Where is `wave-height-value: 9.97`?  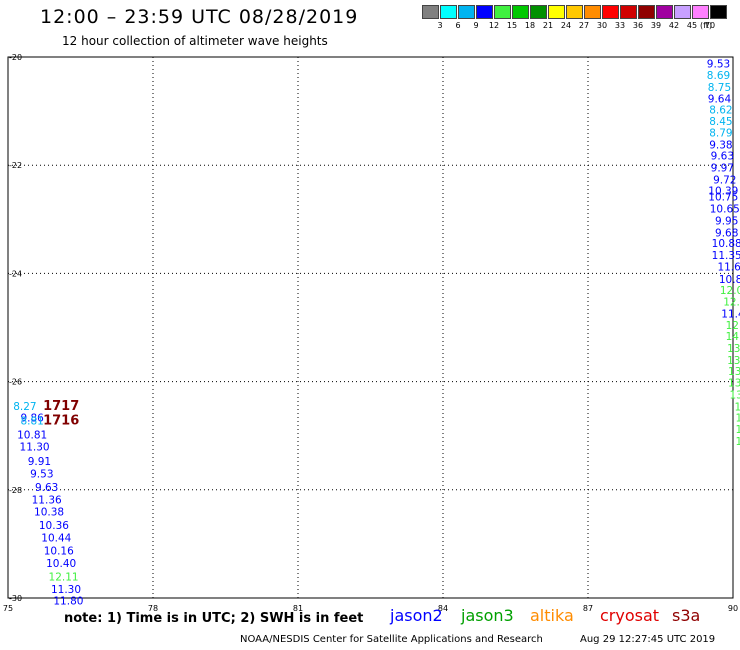
wave-height-value: 9.97 is located at coordinates (722, 168).